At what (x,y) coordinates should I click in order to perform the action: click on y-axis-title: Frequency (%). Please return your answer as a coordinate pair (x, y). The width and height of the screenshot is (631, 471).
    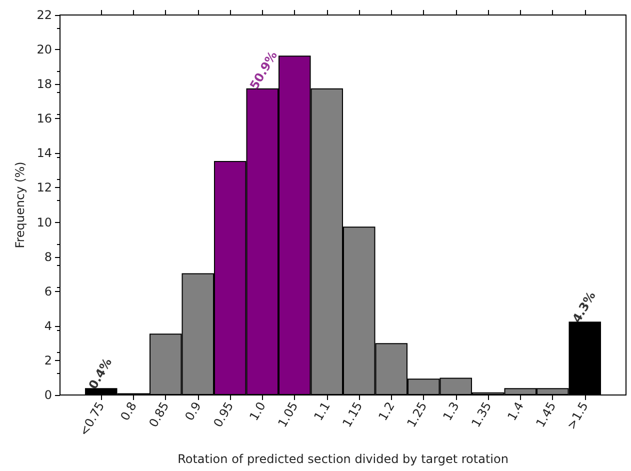
    Looking at the image, I should click on (19, 205).